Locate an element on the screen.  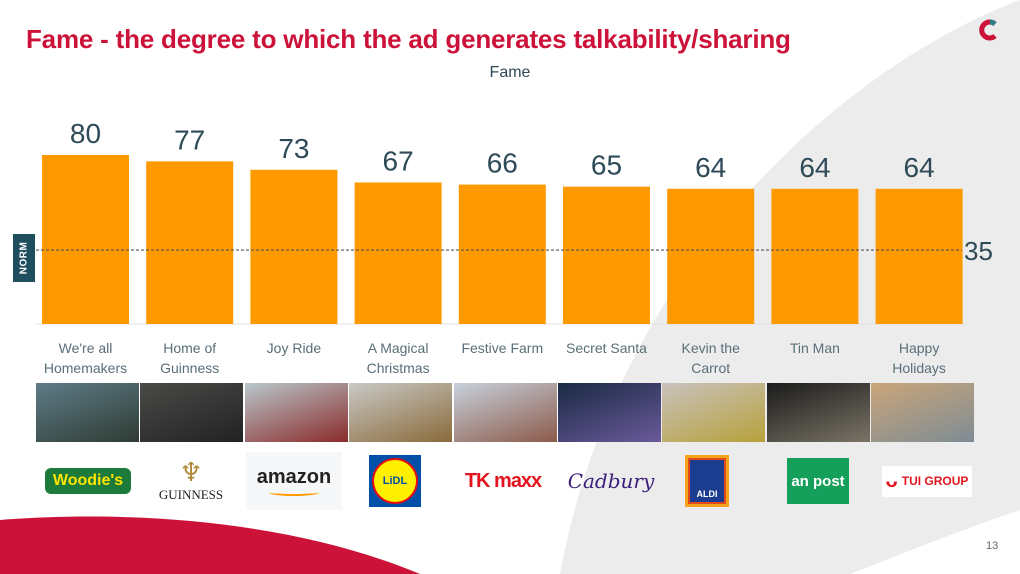
category-label-line: Joy Ride is located at coordinates (294, 348).